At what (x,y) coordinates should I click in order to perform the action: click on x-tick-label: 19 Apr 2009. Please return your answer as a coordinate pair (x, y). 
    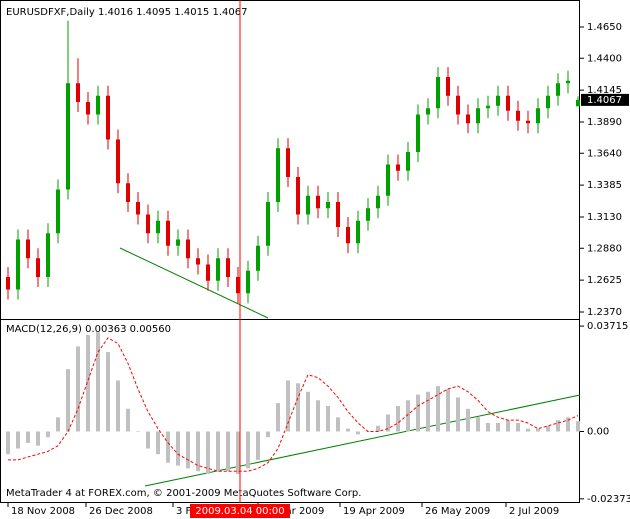
    Looking at the image, I should click on (374, 511).